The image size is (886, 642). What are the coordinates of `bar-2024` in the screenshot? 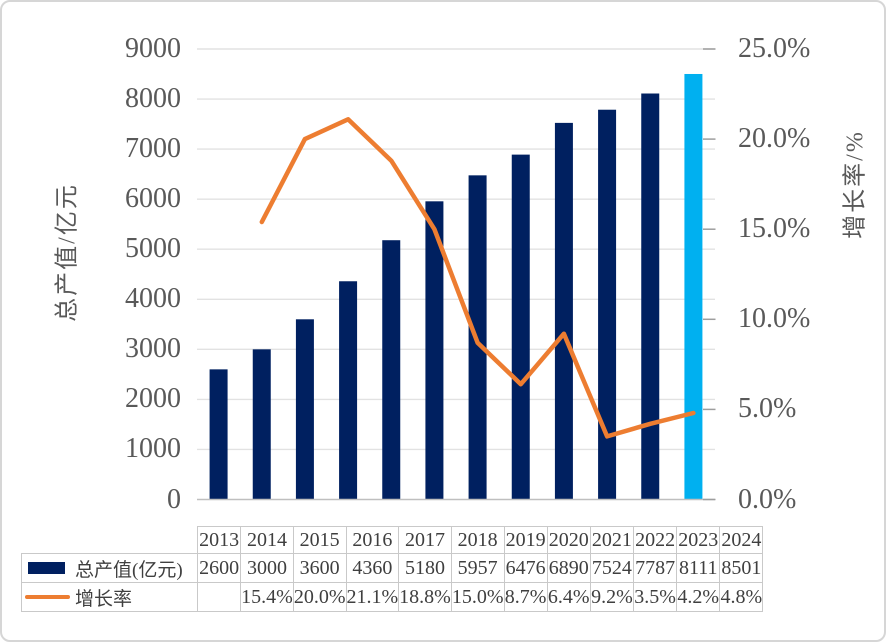 It's located at (693, 286).